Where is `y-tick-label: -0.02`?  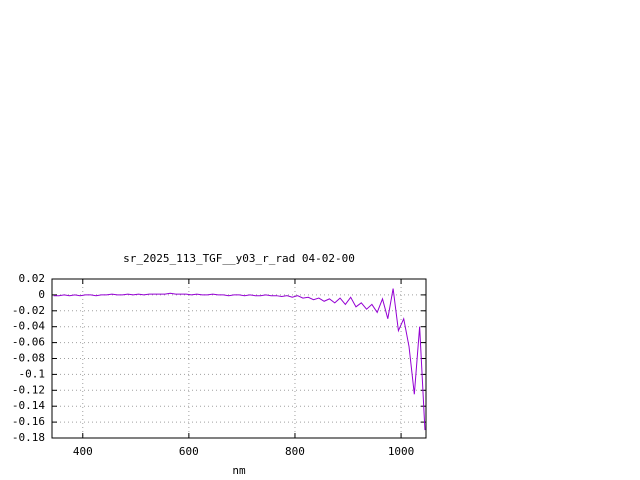 y-tick-label: -0.02 is located at coordinates (28, 310).